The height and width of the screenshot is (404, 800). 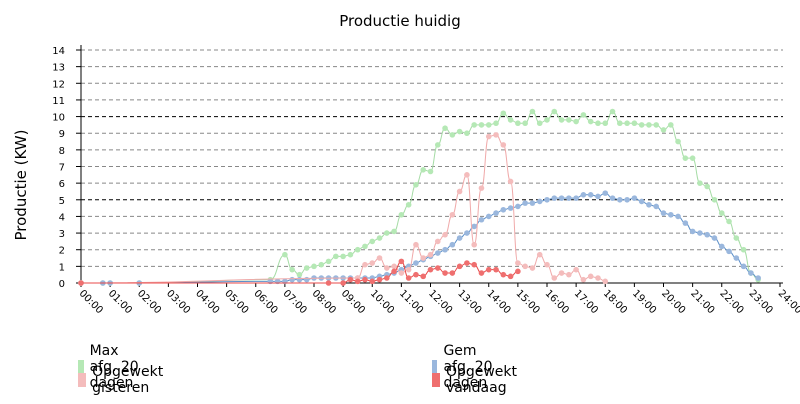 I want to click on x-tick-label: 23:00, so click(x=761, y=302).